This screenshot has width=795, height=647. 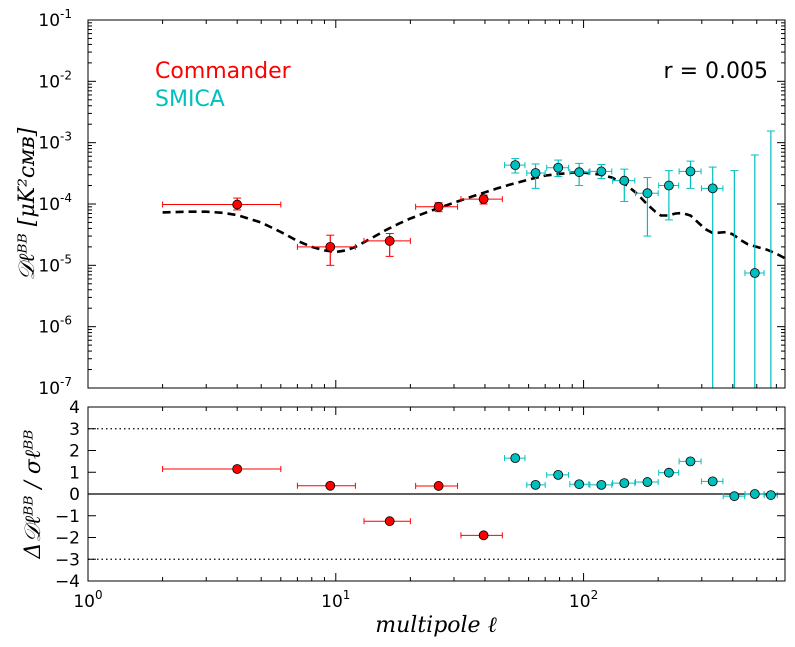 What do you see at coordinates (67, 582) in the screenshot?
I see `y-tick-label: −4` at bounding box center [67, 582].